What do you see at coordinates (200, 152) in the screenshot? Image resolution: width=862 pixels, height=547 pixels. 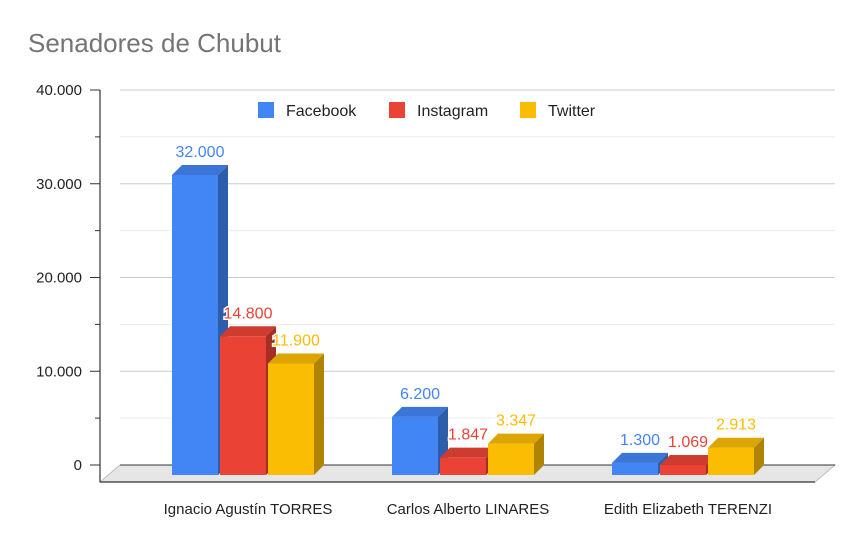 I see `data-label-facebook: 32.000` at bounding box center [200, 152].